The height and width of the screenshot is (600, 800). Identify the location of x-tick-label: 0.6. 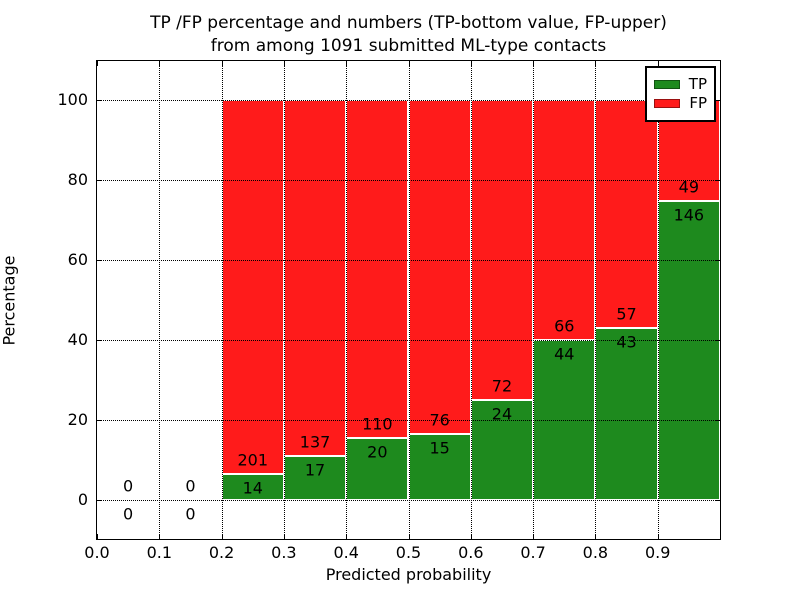
(471, 552).